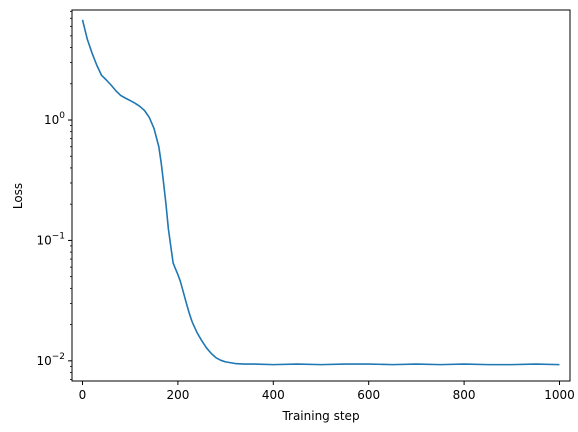 The width and height of the screenshot is (578, 432). I want to click on y-tick-label: 10⁻¹, so click(50, 239).